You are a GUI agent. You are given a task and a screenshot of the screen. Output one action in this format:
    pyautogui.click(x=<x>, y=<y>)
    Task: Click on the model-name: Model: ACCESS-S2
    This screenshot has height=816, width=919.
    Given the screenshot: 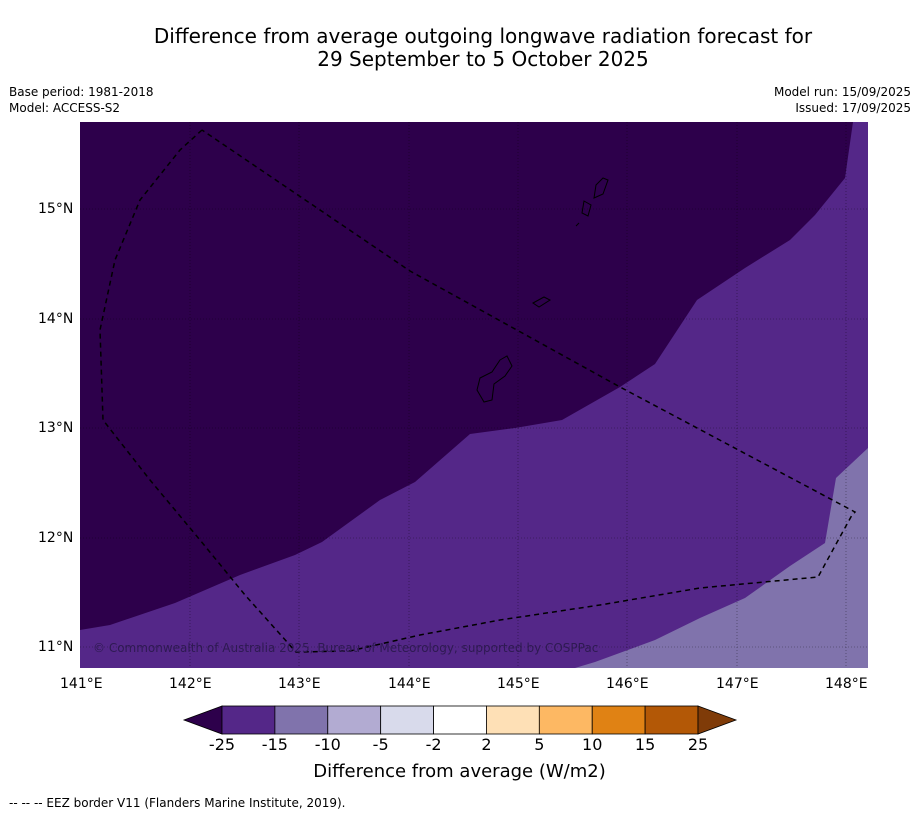 What is the action you would take?
    pyautogui.click(x=65, y=108)
    